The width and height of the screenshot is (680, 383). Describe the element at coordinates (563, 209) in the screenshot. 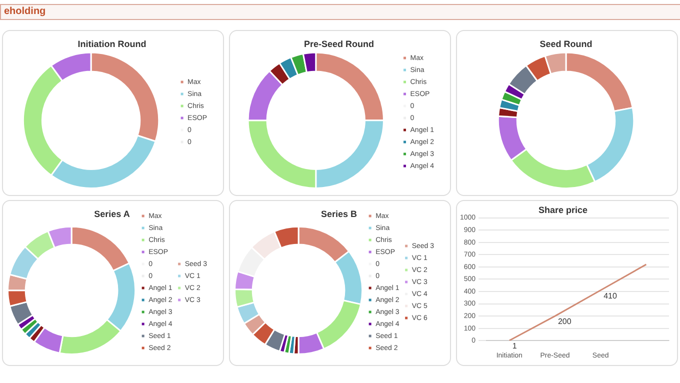

I see `chart-title: Share price` at that location.